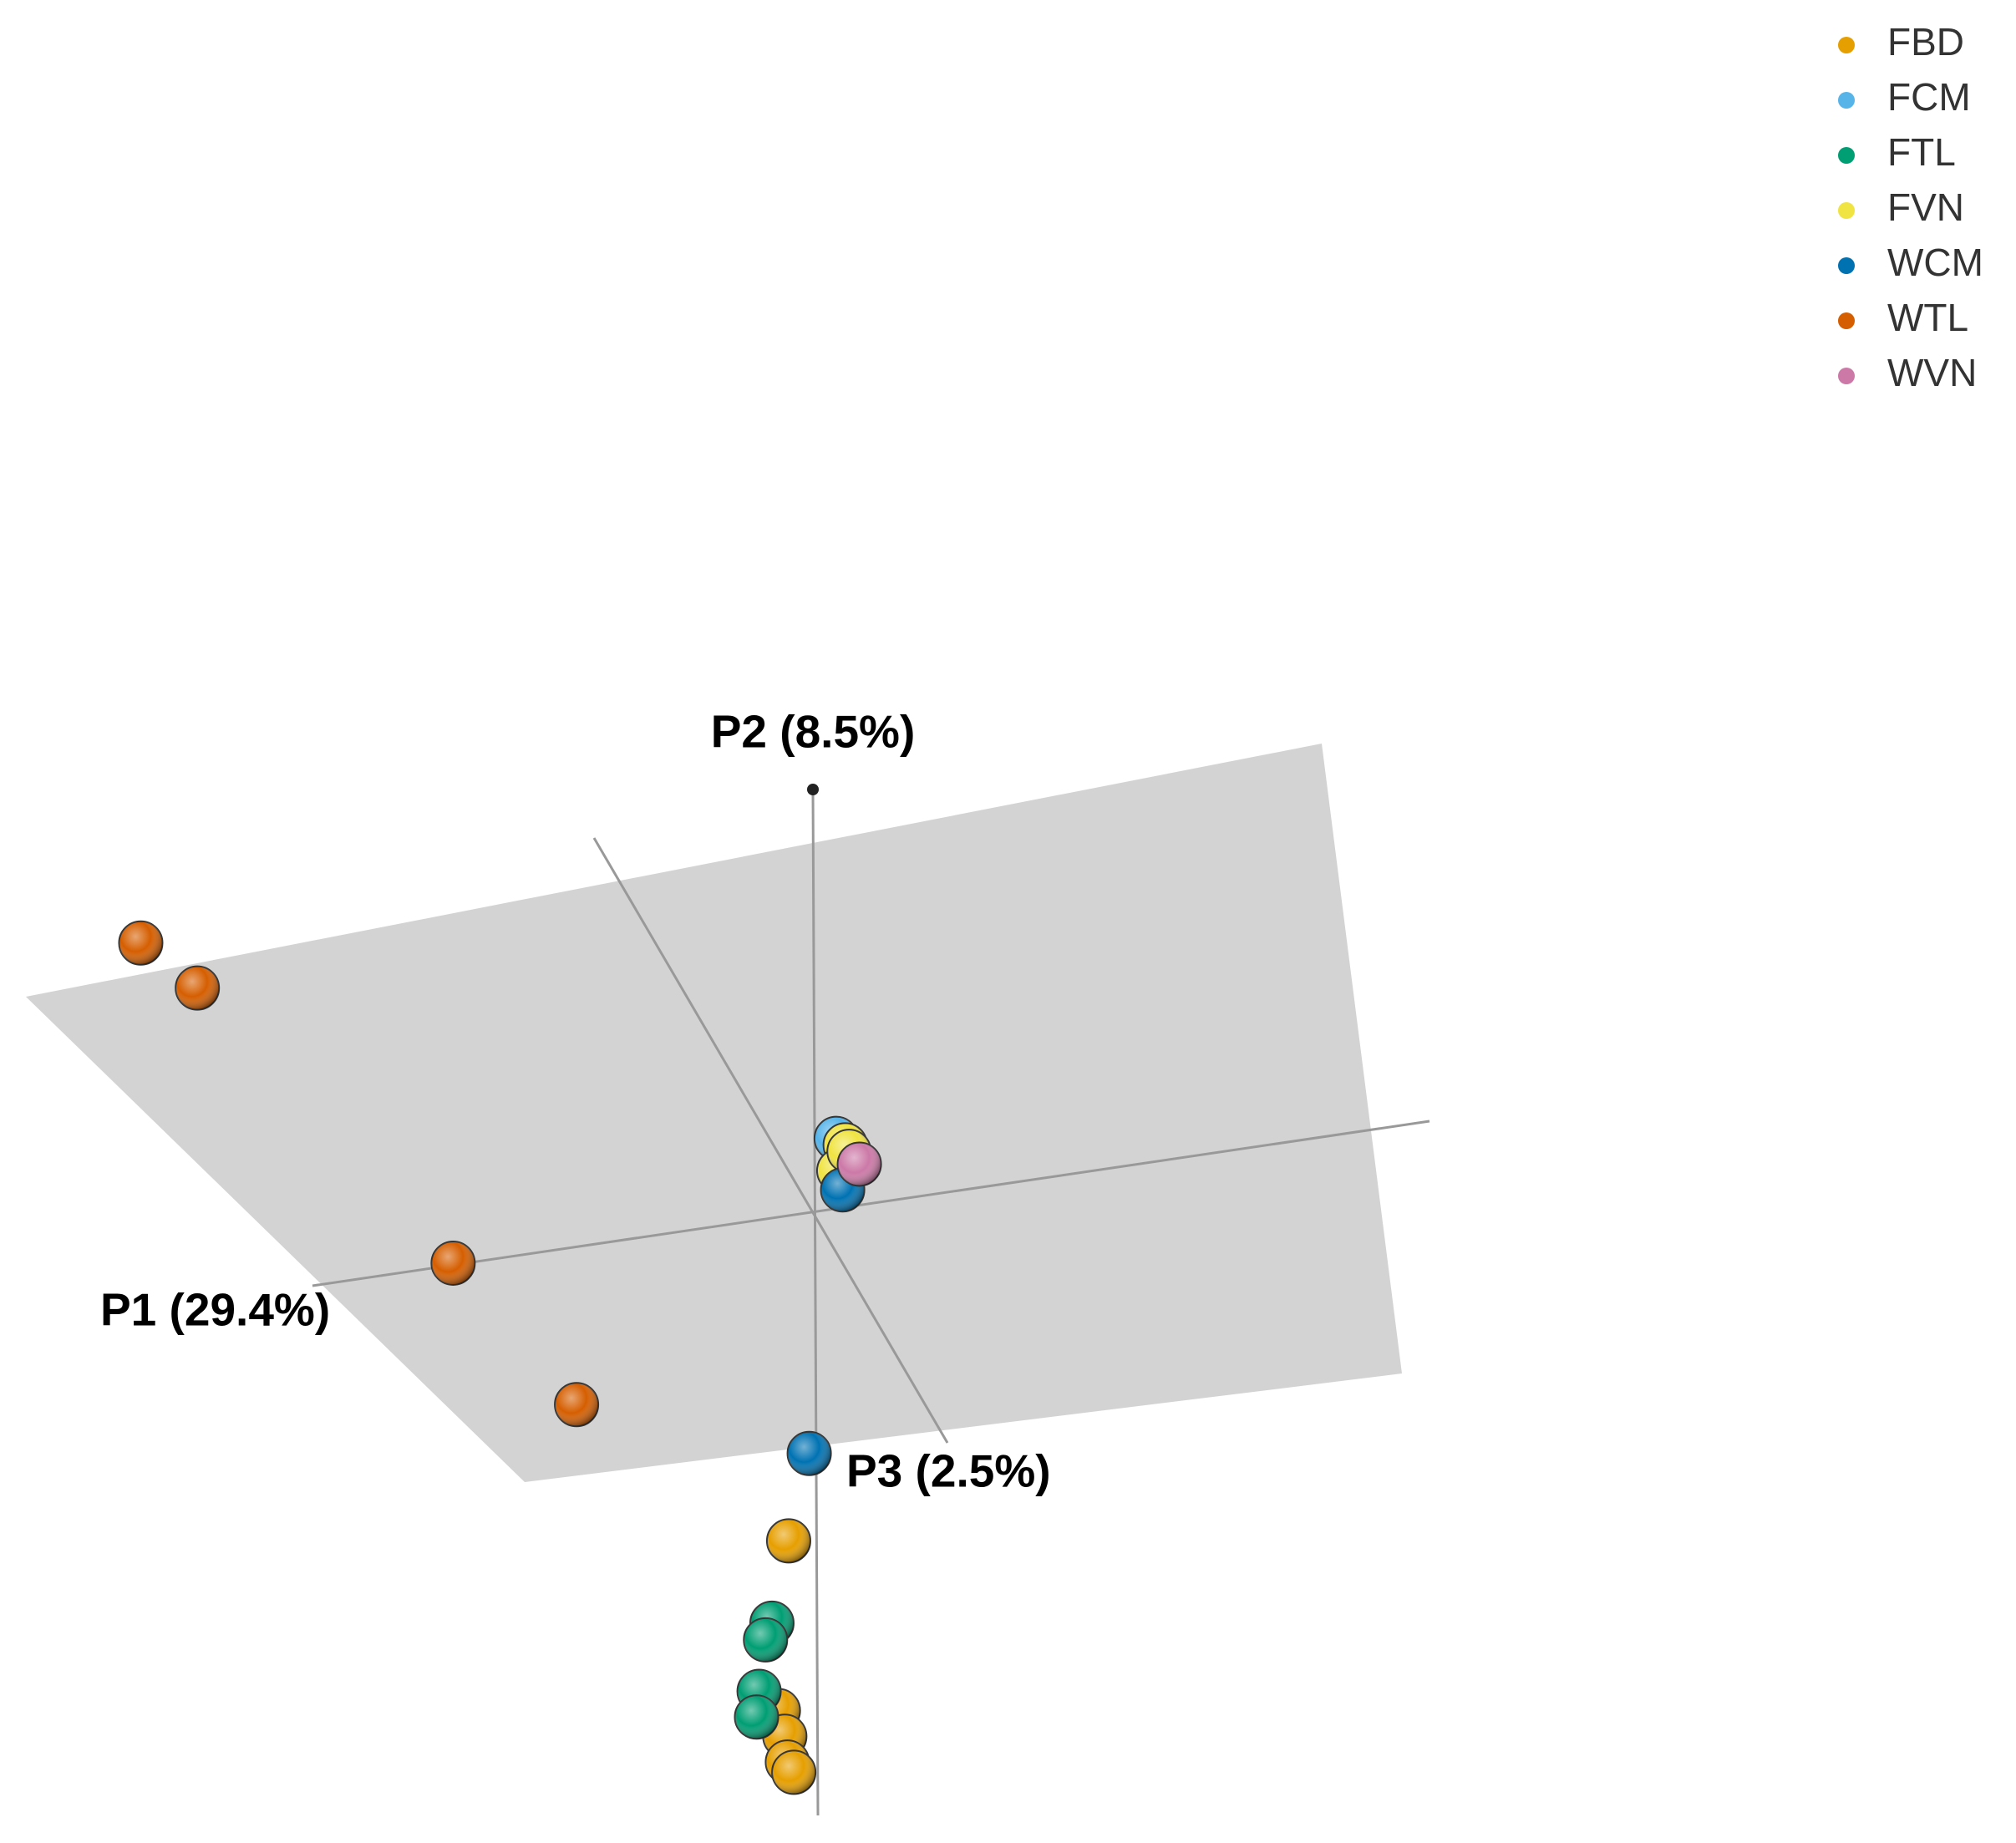 Image resolution: width=2016 pixels, height=1843 pixels. I want to click on legend-label: WTL, so click(1927, 317).